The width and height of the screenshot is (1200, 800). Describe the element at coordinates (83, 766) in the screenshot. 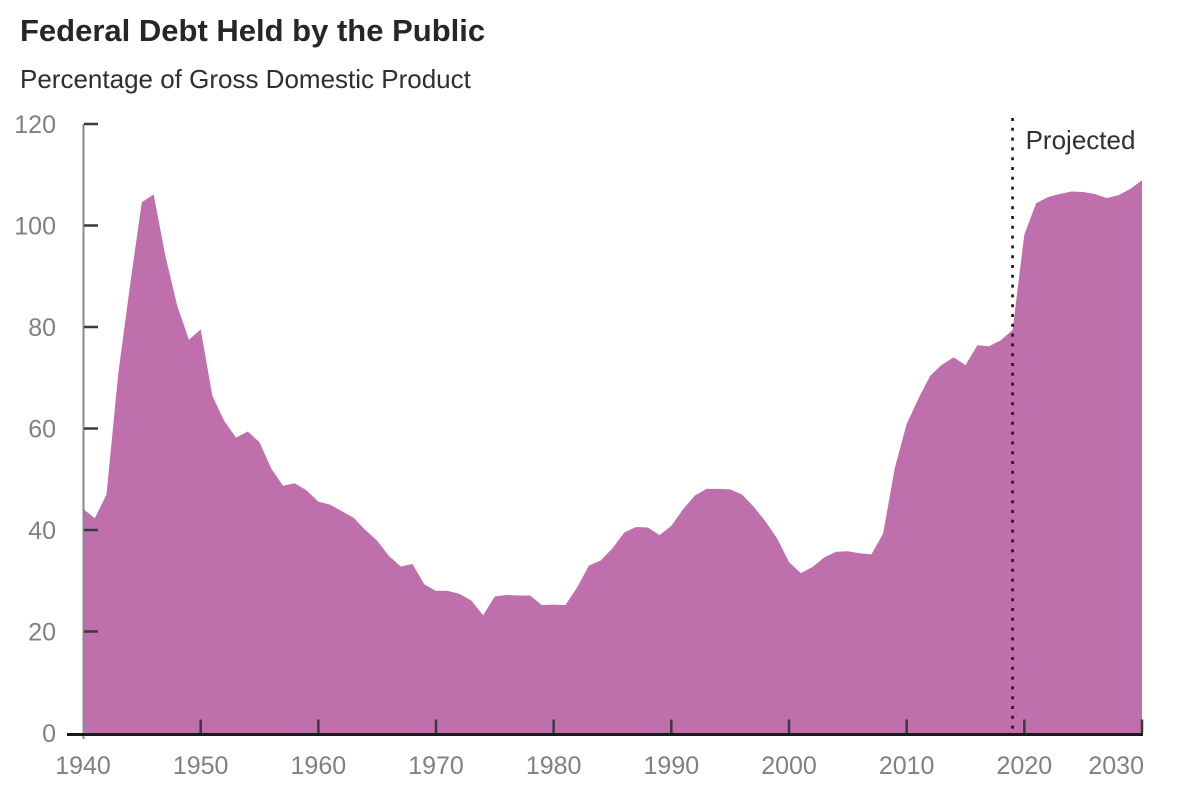

I see `x-tick-label: 1940` at that location.